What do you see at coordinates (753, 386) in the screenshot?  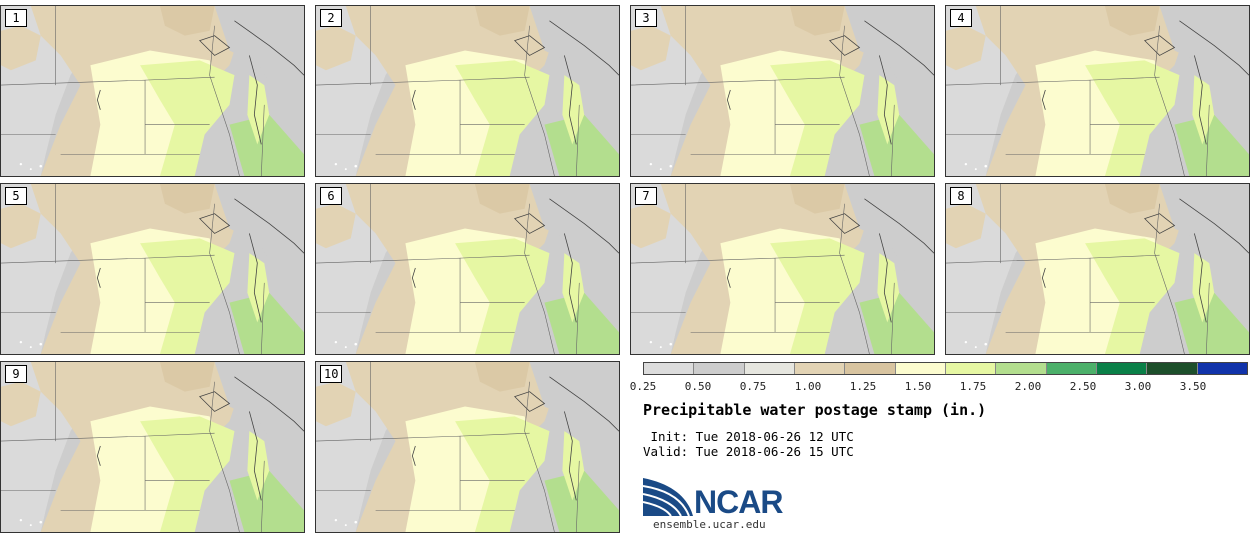 I see `colorbar-tick: 0.75` at bounding box center [753, 386].